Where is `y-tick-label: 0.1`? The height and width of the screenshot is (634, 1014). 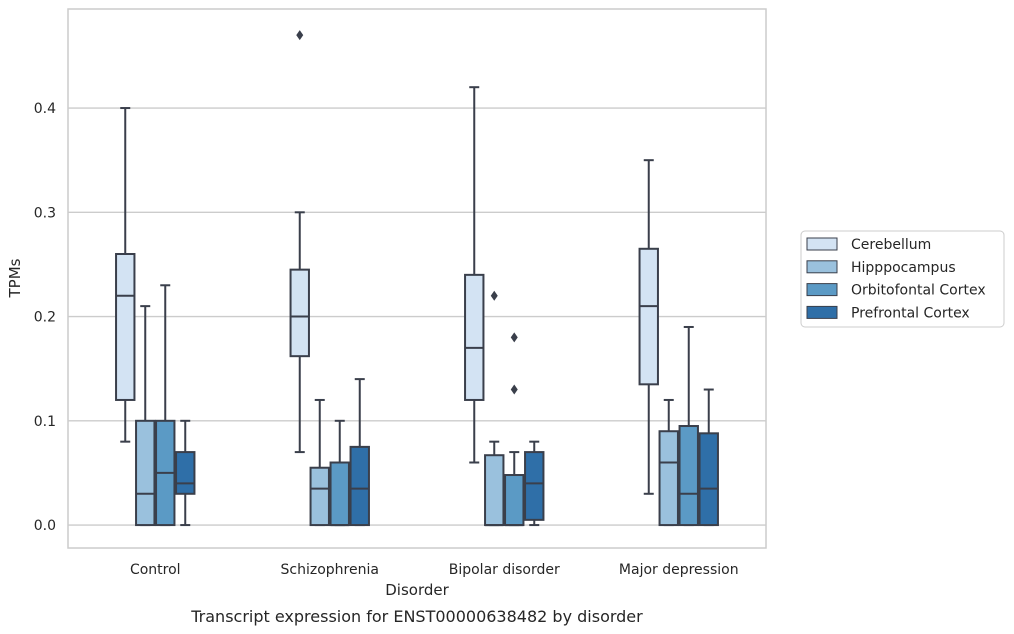
y-tick-label: 0.1 is located at coordinates (45, 422).